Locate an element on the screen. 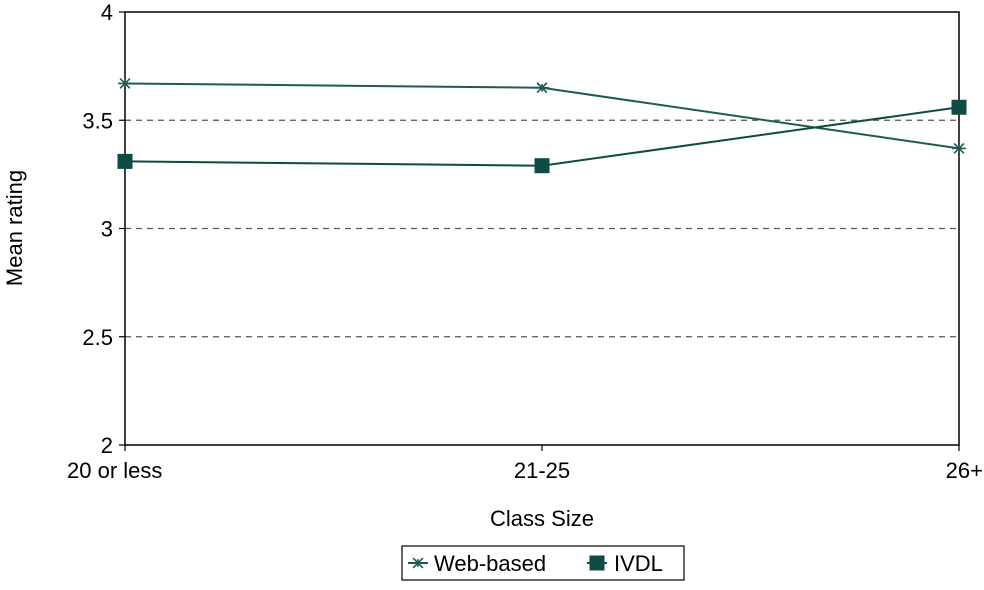 Image resolution: width=984 pixels, height=590 pixels. y-tick-label: 2 is located at coordinates (107, 445).